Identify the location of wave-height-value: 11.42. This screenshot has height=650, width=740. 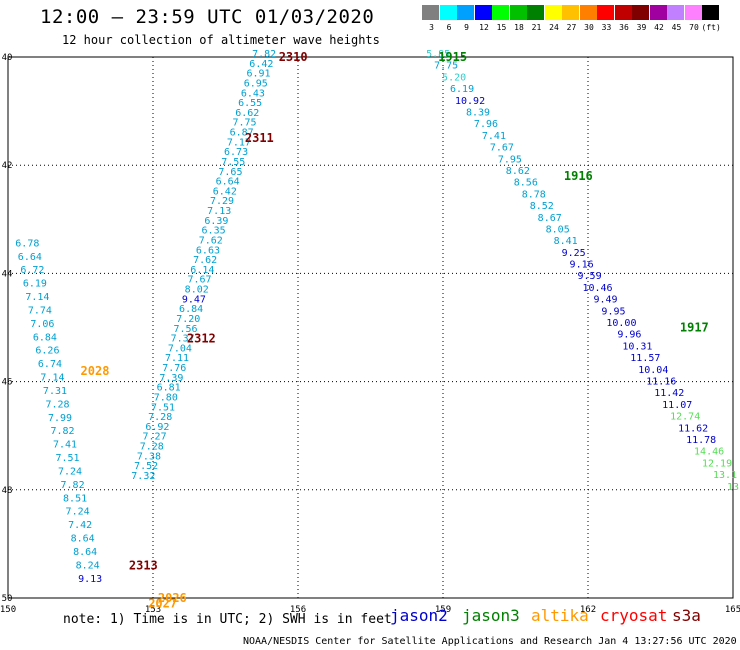
(669, 393).